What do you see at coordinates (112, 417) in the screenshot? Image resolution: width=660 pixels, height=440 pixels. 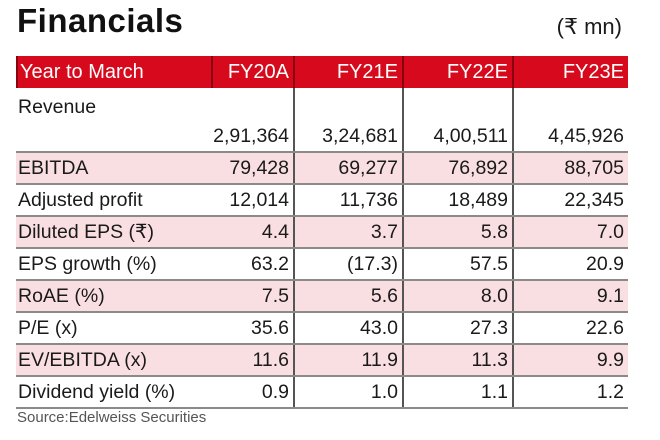 I see `source-note: Source:Edelweiss Securities` at bounding box center [112, 417].